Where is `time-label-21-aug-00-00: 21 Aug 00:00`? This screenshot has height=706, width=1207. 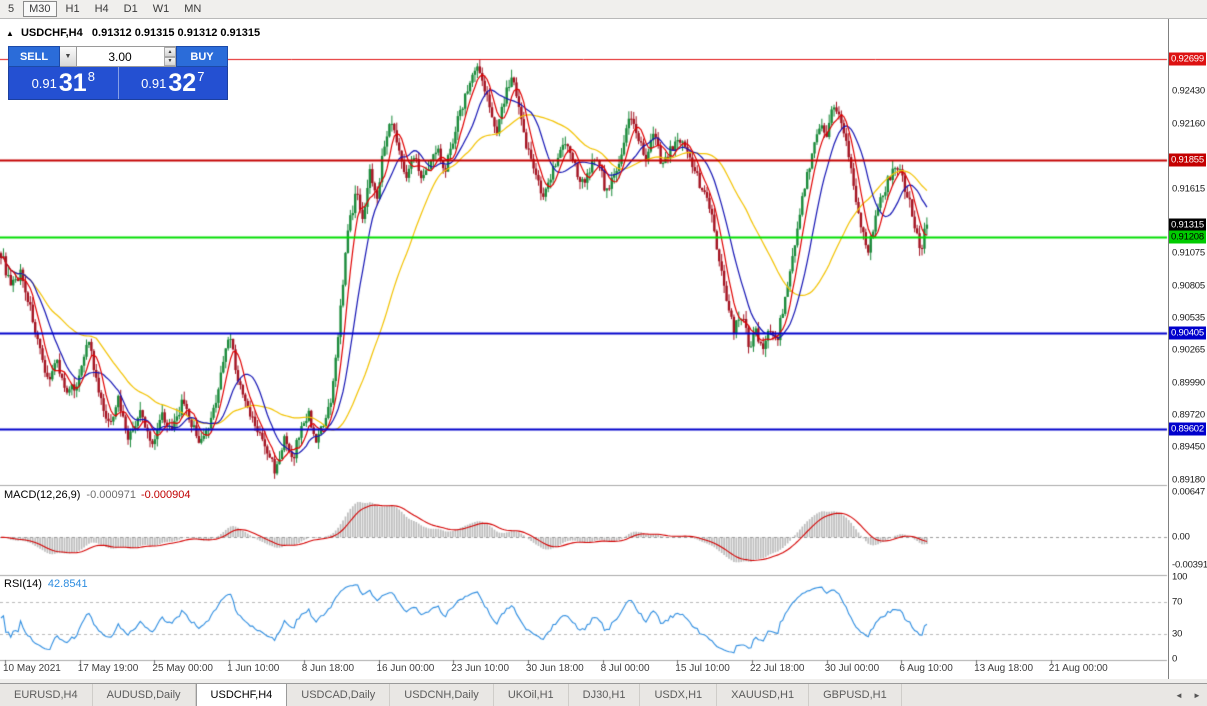 time-label-21-aug-00-00: 21 Aug 00:00 is located at coordinates (1078, 668).